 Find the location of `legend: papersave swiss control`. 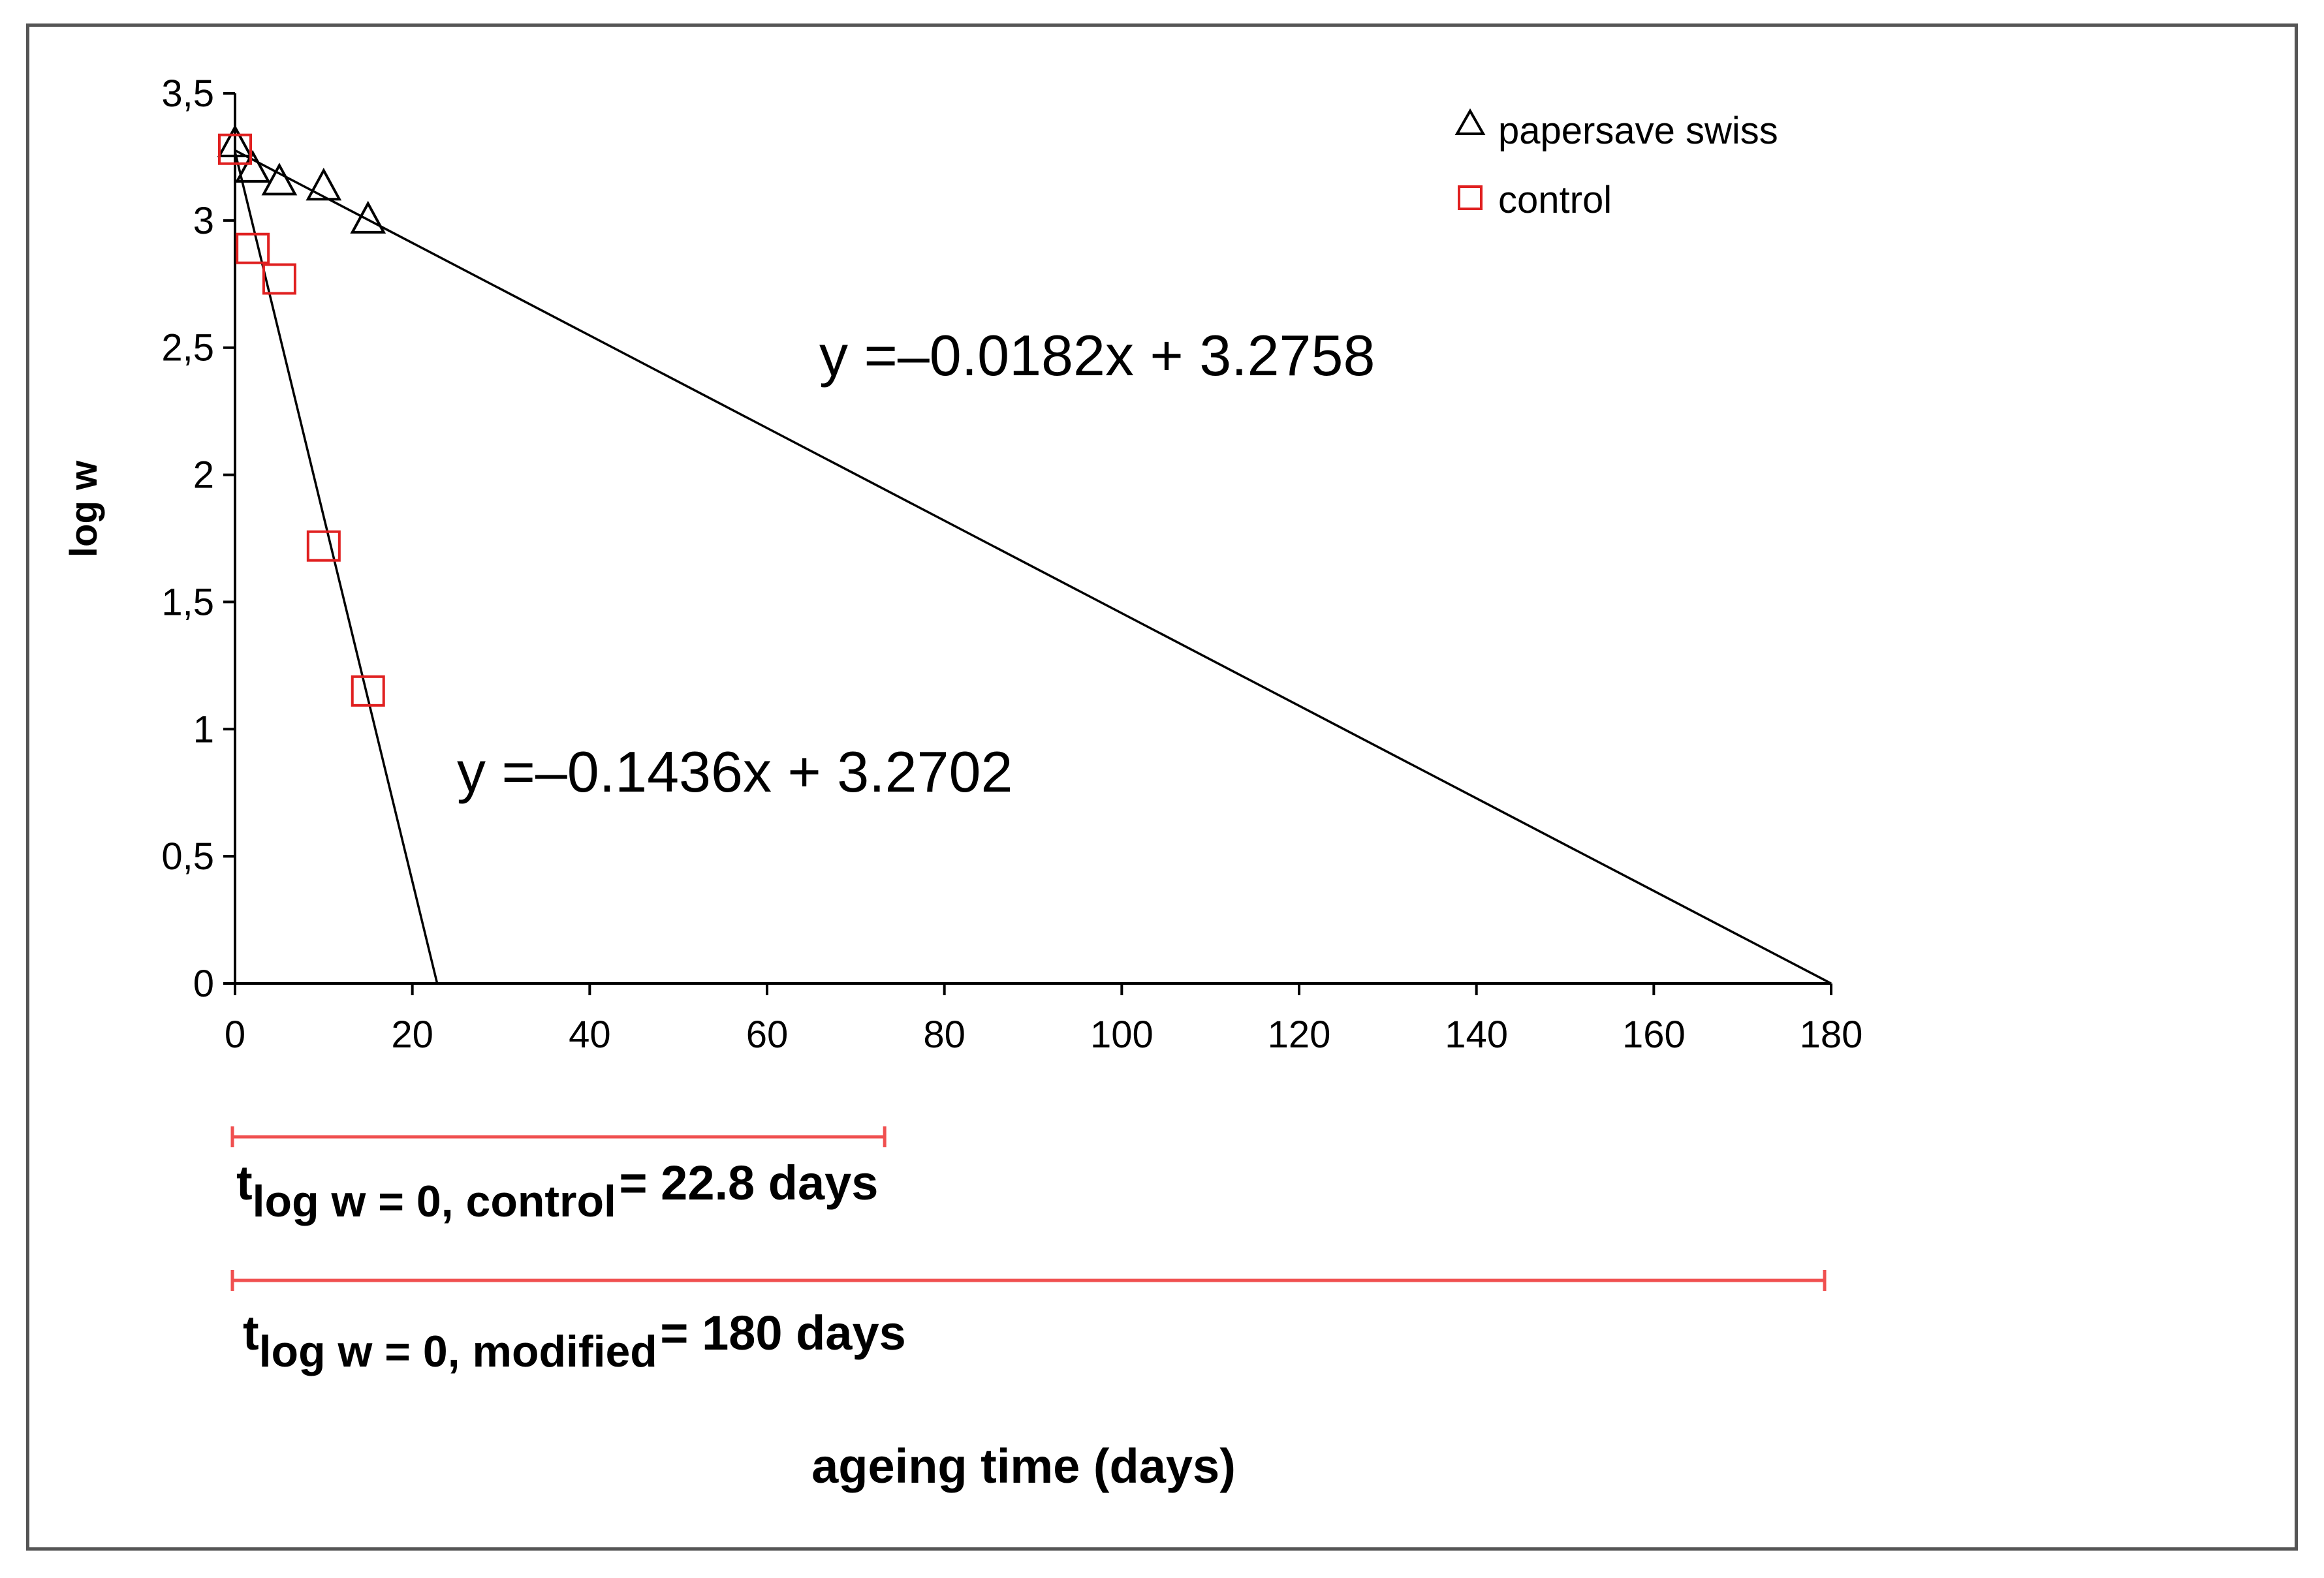

legend: papersave swiss control is located at coordinates (1616, 165).